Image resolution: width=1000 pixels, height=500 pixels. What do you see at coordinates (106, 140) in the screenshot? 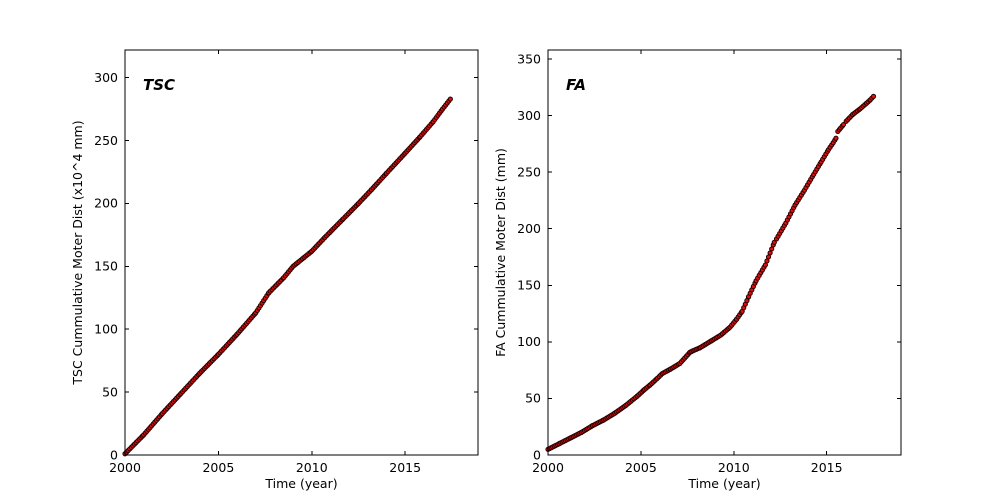
I see `tsc-ytick-label: 250` at bounding box center [106, 140].